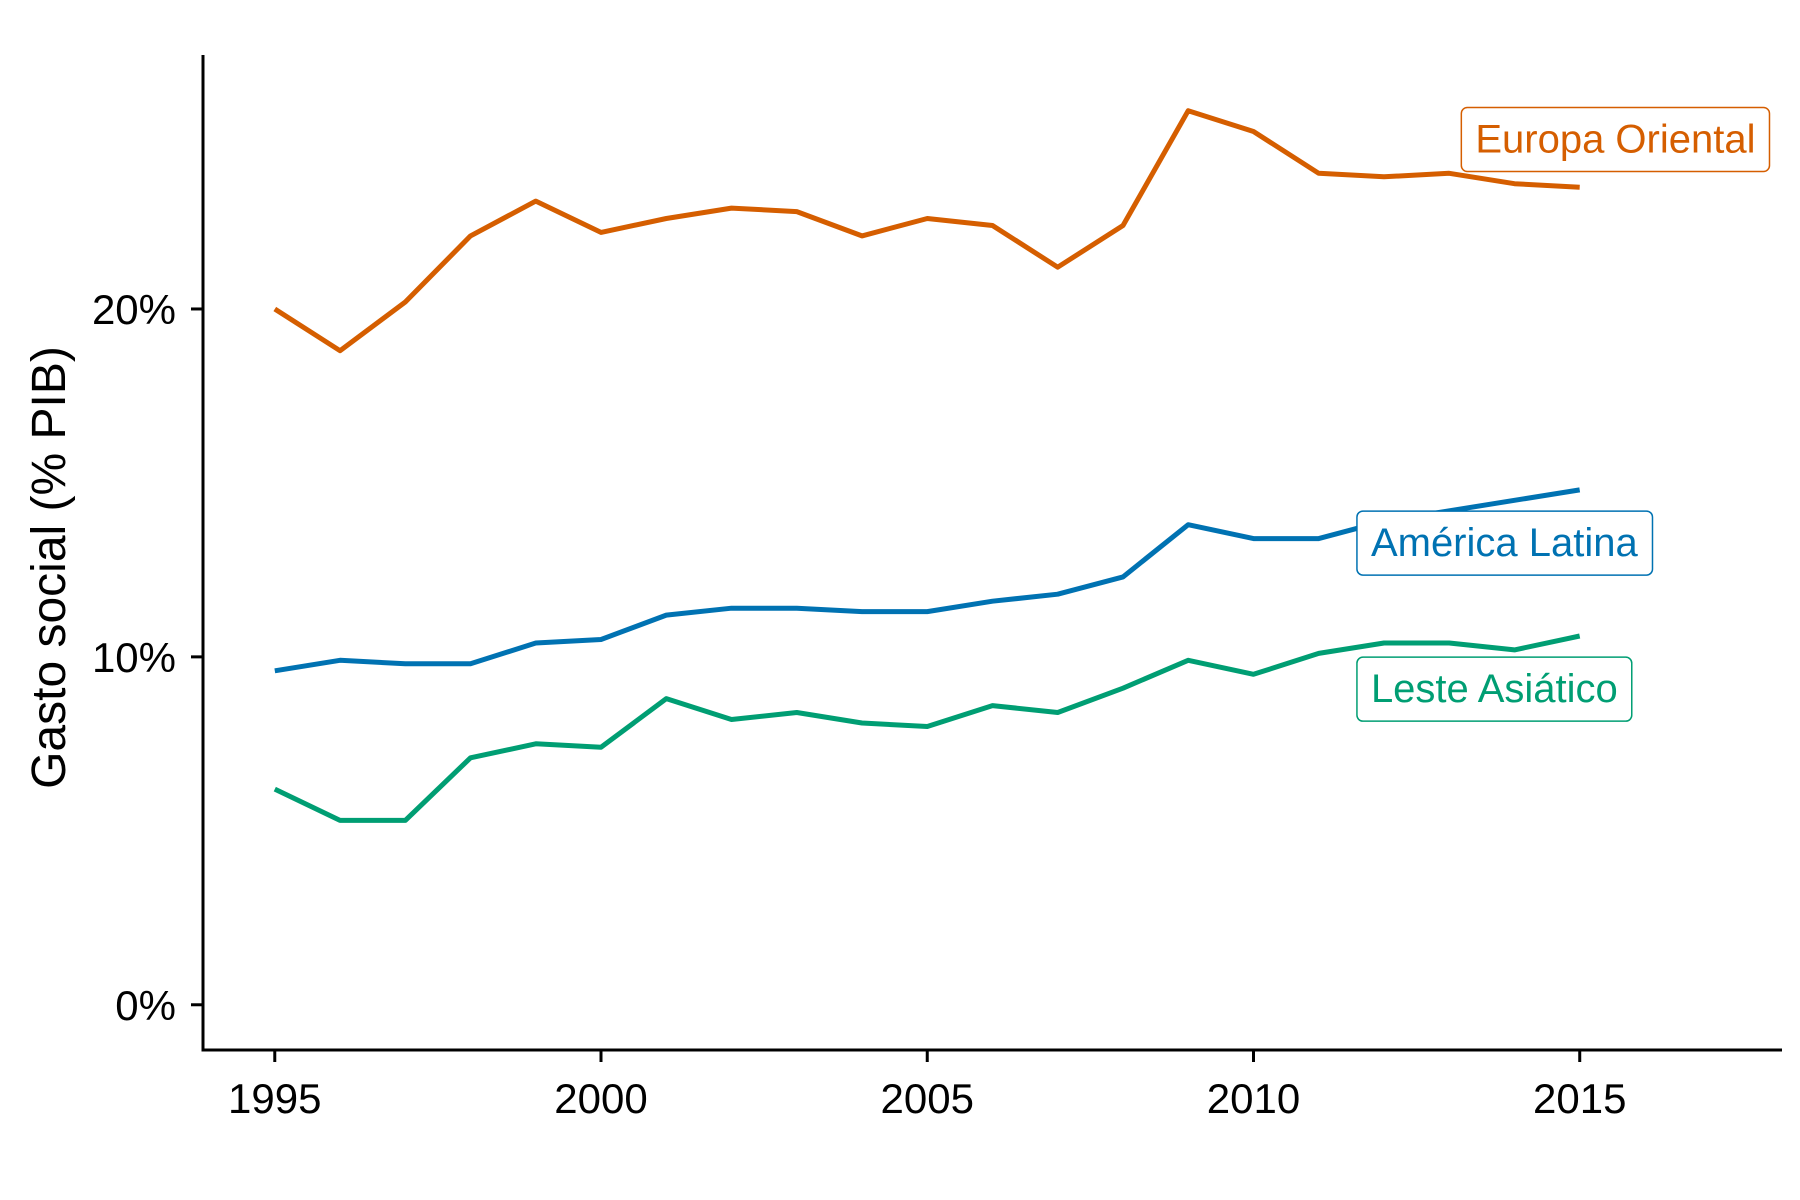 This screenshot has width=1800, height=1200. What do you see at coordinates (1579, 1098) in the screenshot?
I see `x-tick-label: 2015` at bounding box center [1579, 1098].